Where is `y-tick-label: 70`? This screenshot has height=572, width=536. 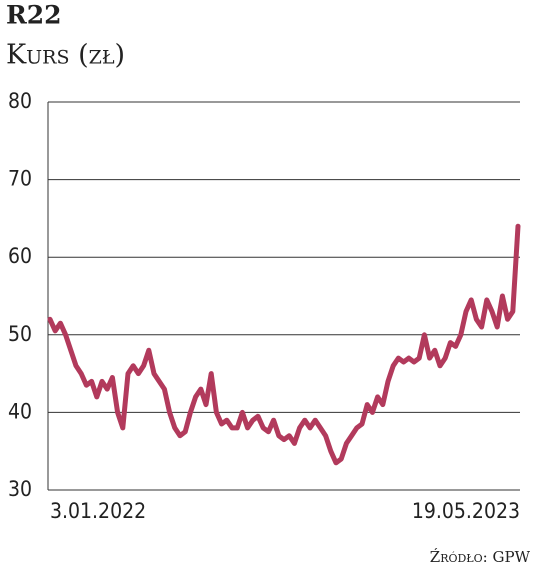
y-tick-label: 70 is located at coordinates (20, 179).